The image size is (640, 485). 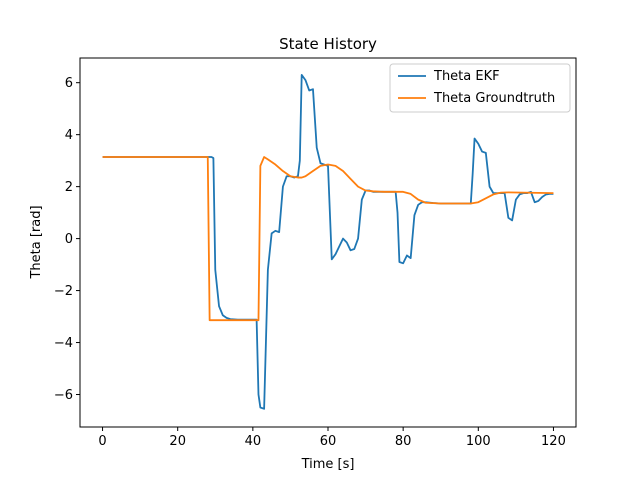 What do you see at coordinates (36, 242) in the screenshot?
I see `y-axis-label: Theta [rad]` at bounding box center [36, 242].